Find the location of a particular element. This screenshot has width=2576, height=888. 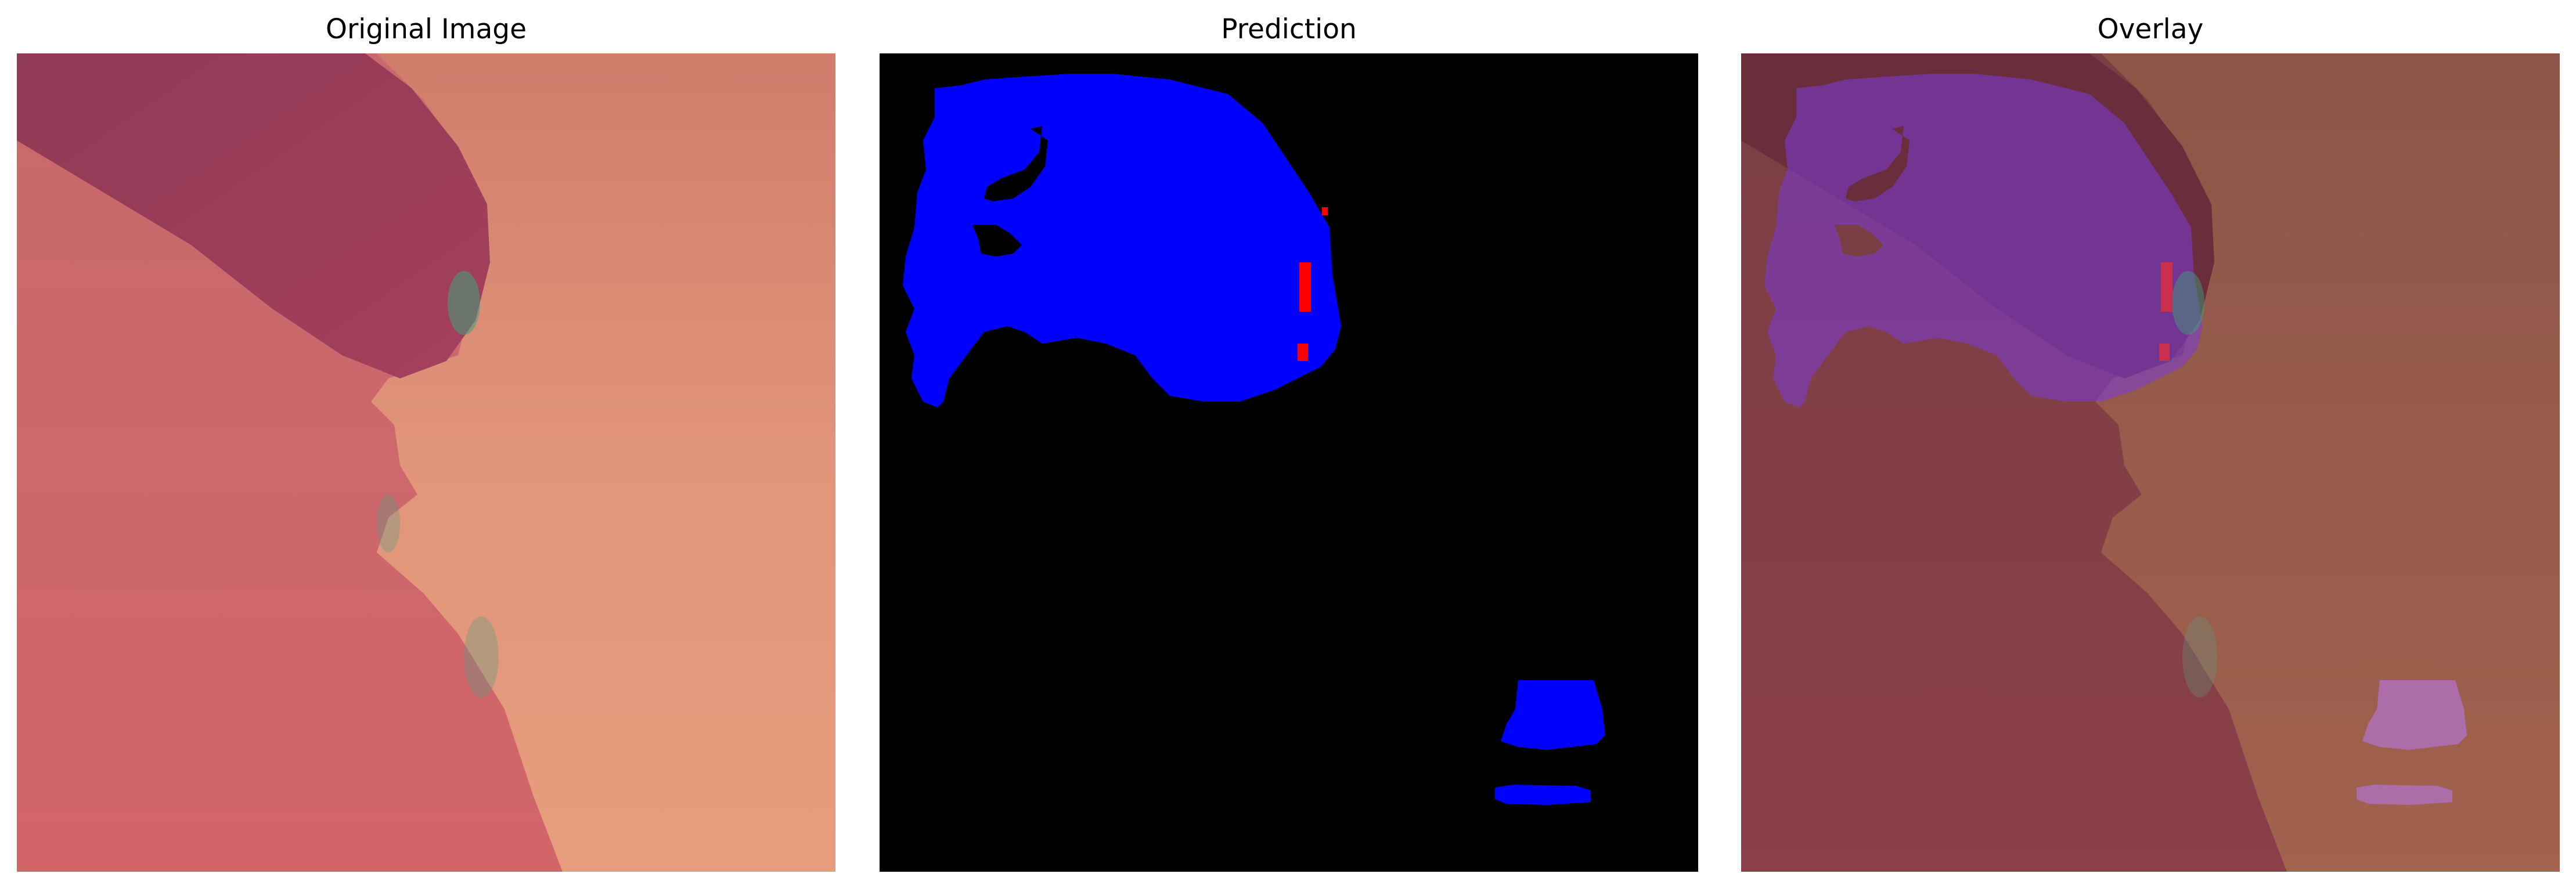

overlay-title: Overlay is located at coordinates (2150, 29).